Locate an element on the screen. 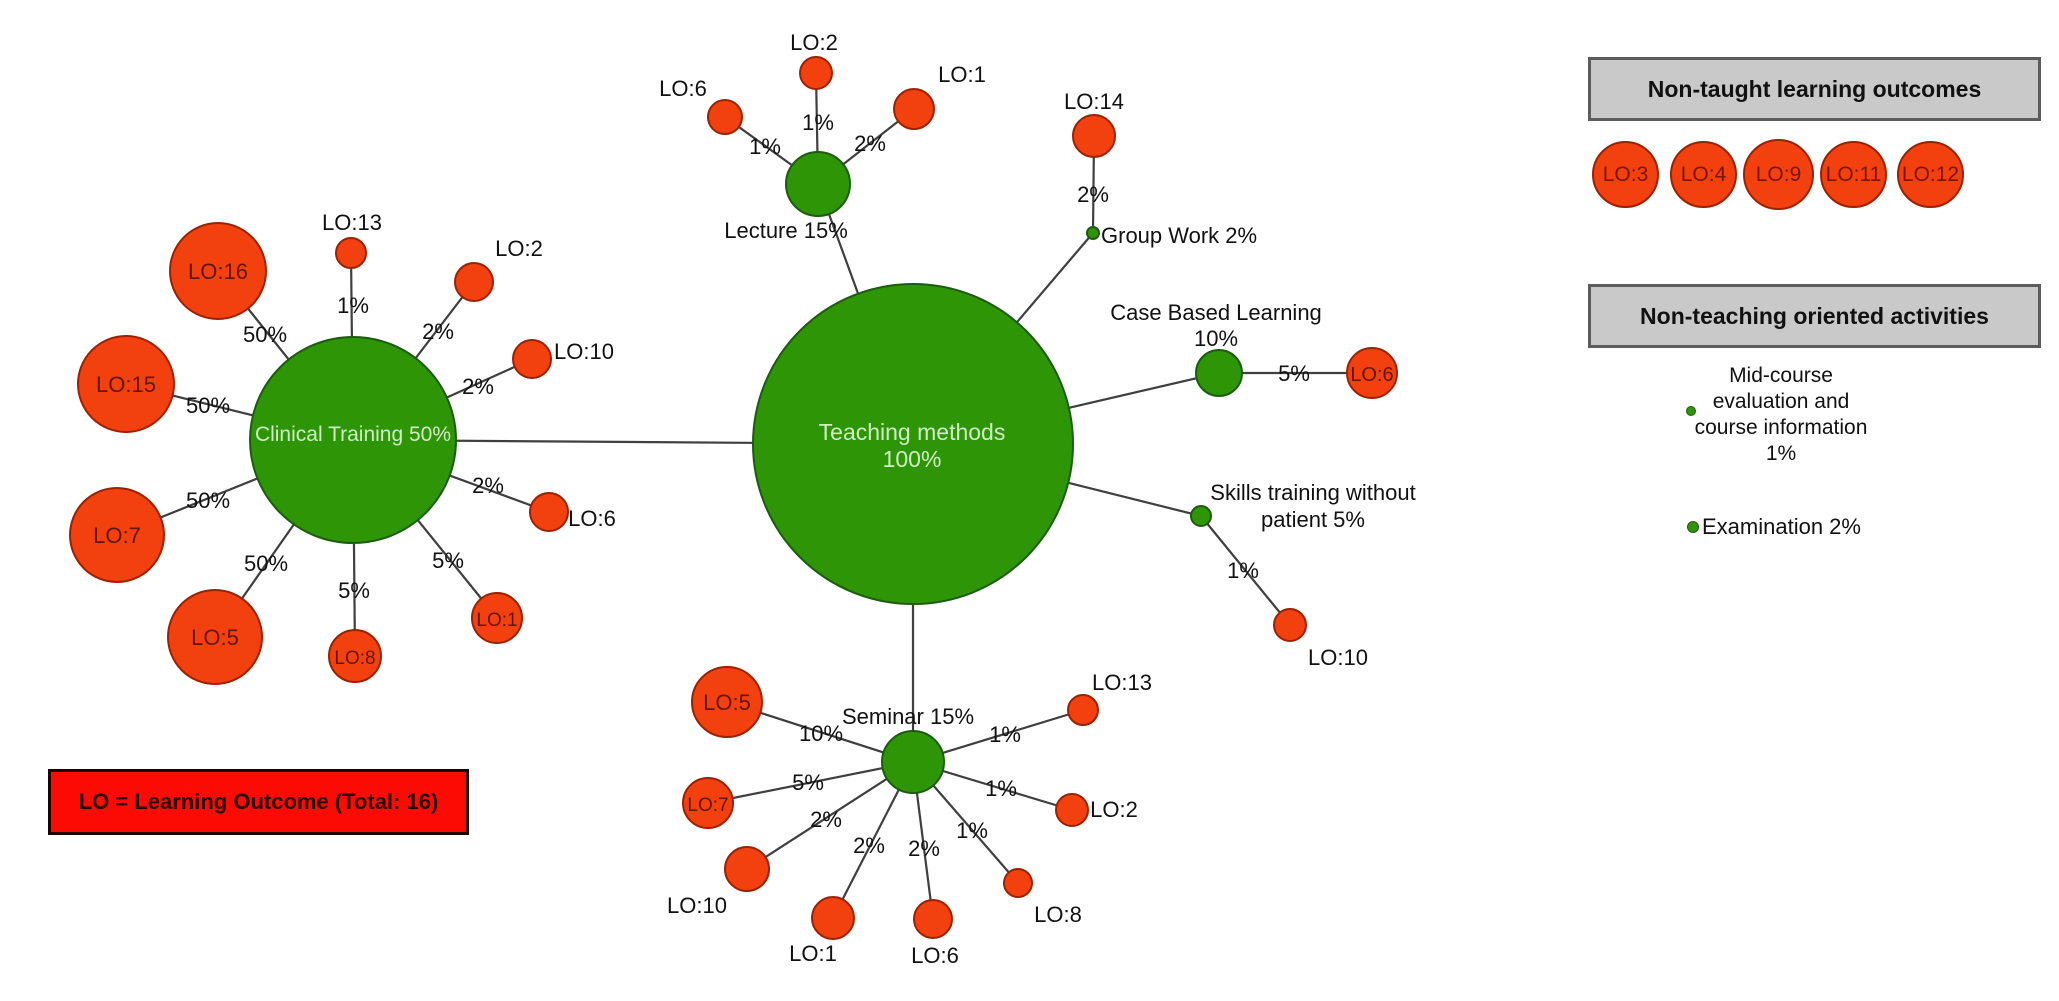 The image size is (2059, 1001). node-groupwork is located at coordinates (1093, 233).